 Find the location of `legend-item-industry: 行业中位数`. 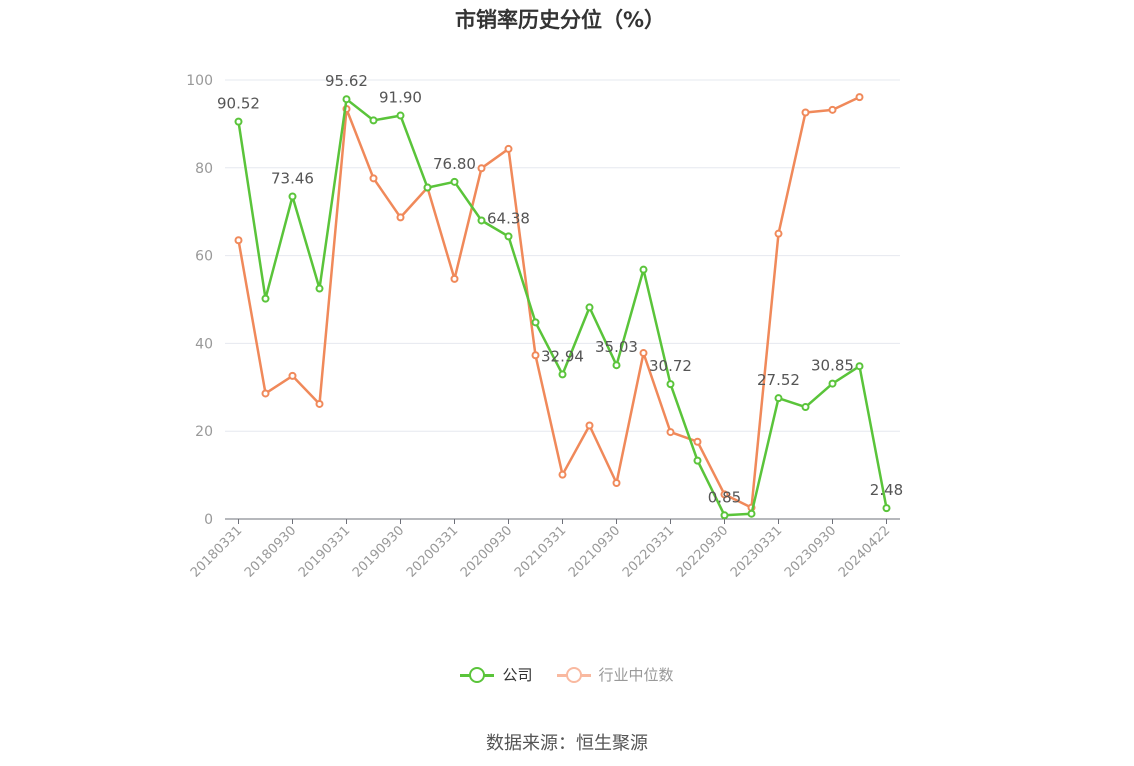

legend-item-industry: 行业中位数 is located at coordinates (615, 674).